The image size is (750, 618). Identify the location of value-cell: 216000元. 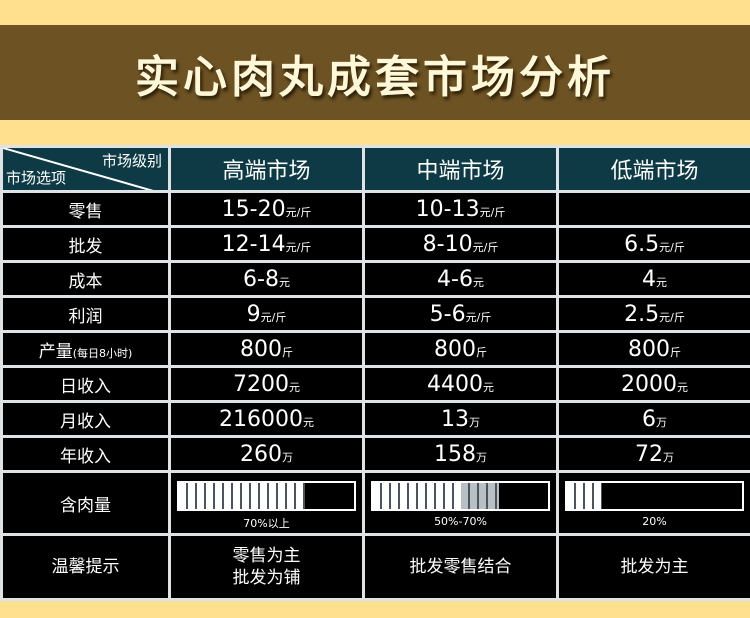
(266, 419).